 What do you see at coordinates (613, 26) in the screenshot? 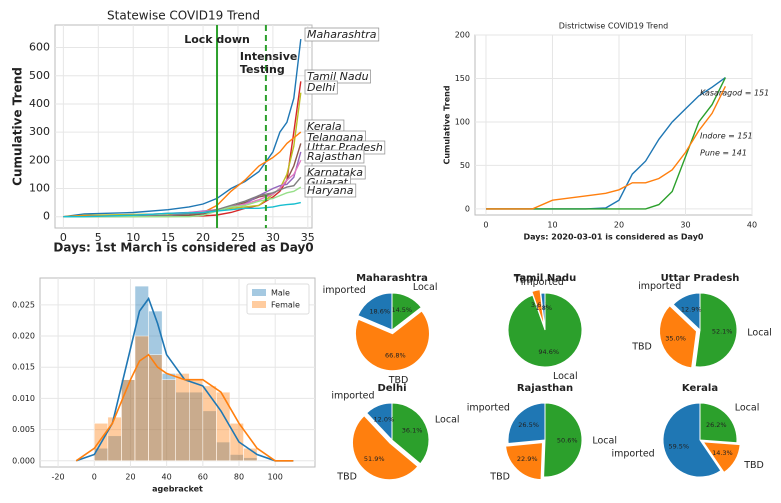
I see `chart-title: Districtwise COVID19 Trend` at bounding box center [613, 26].